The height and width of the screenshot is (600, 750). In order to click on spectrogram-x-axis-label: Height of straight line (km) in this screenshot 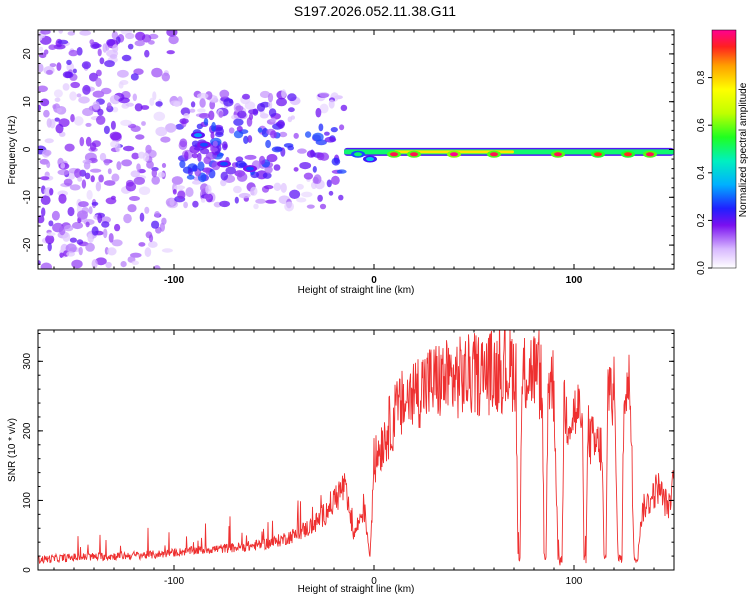, I will do `click(356, 290)`.